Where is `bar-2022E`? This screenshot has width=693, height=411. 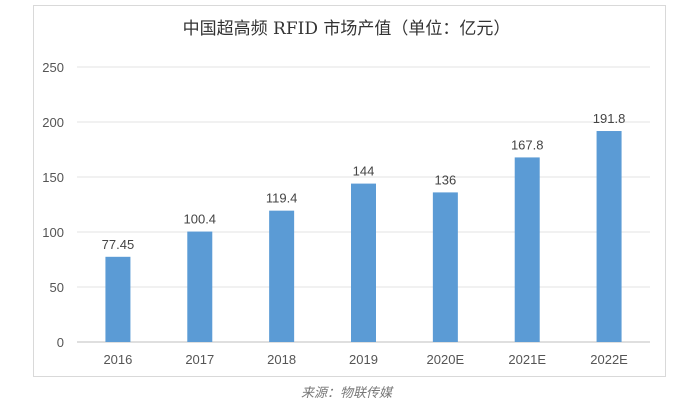 bar-2022E is located at coordinates (609, 236).